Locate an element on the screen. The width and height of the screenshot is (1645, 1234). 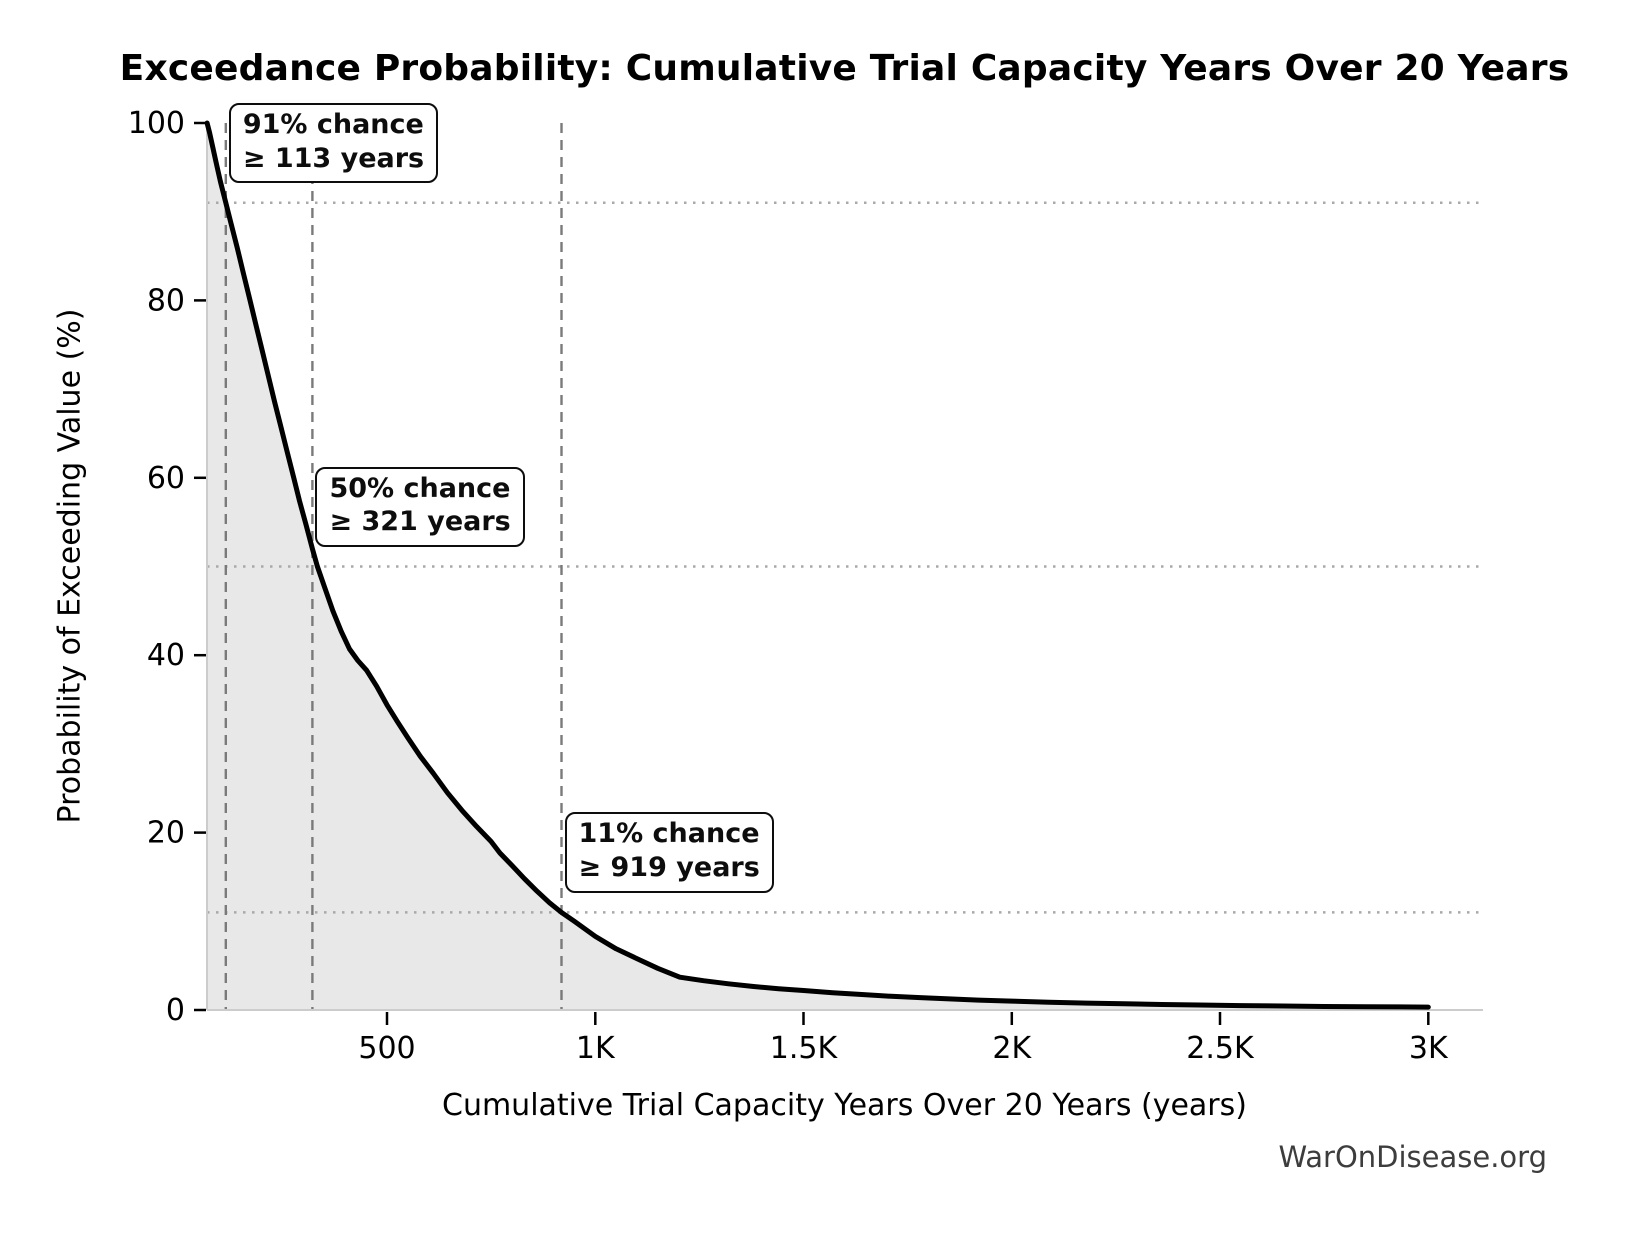
annotation-91pct: 91% chance ≥ 113 years is located at coordinates (333, 143).